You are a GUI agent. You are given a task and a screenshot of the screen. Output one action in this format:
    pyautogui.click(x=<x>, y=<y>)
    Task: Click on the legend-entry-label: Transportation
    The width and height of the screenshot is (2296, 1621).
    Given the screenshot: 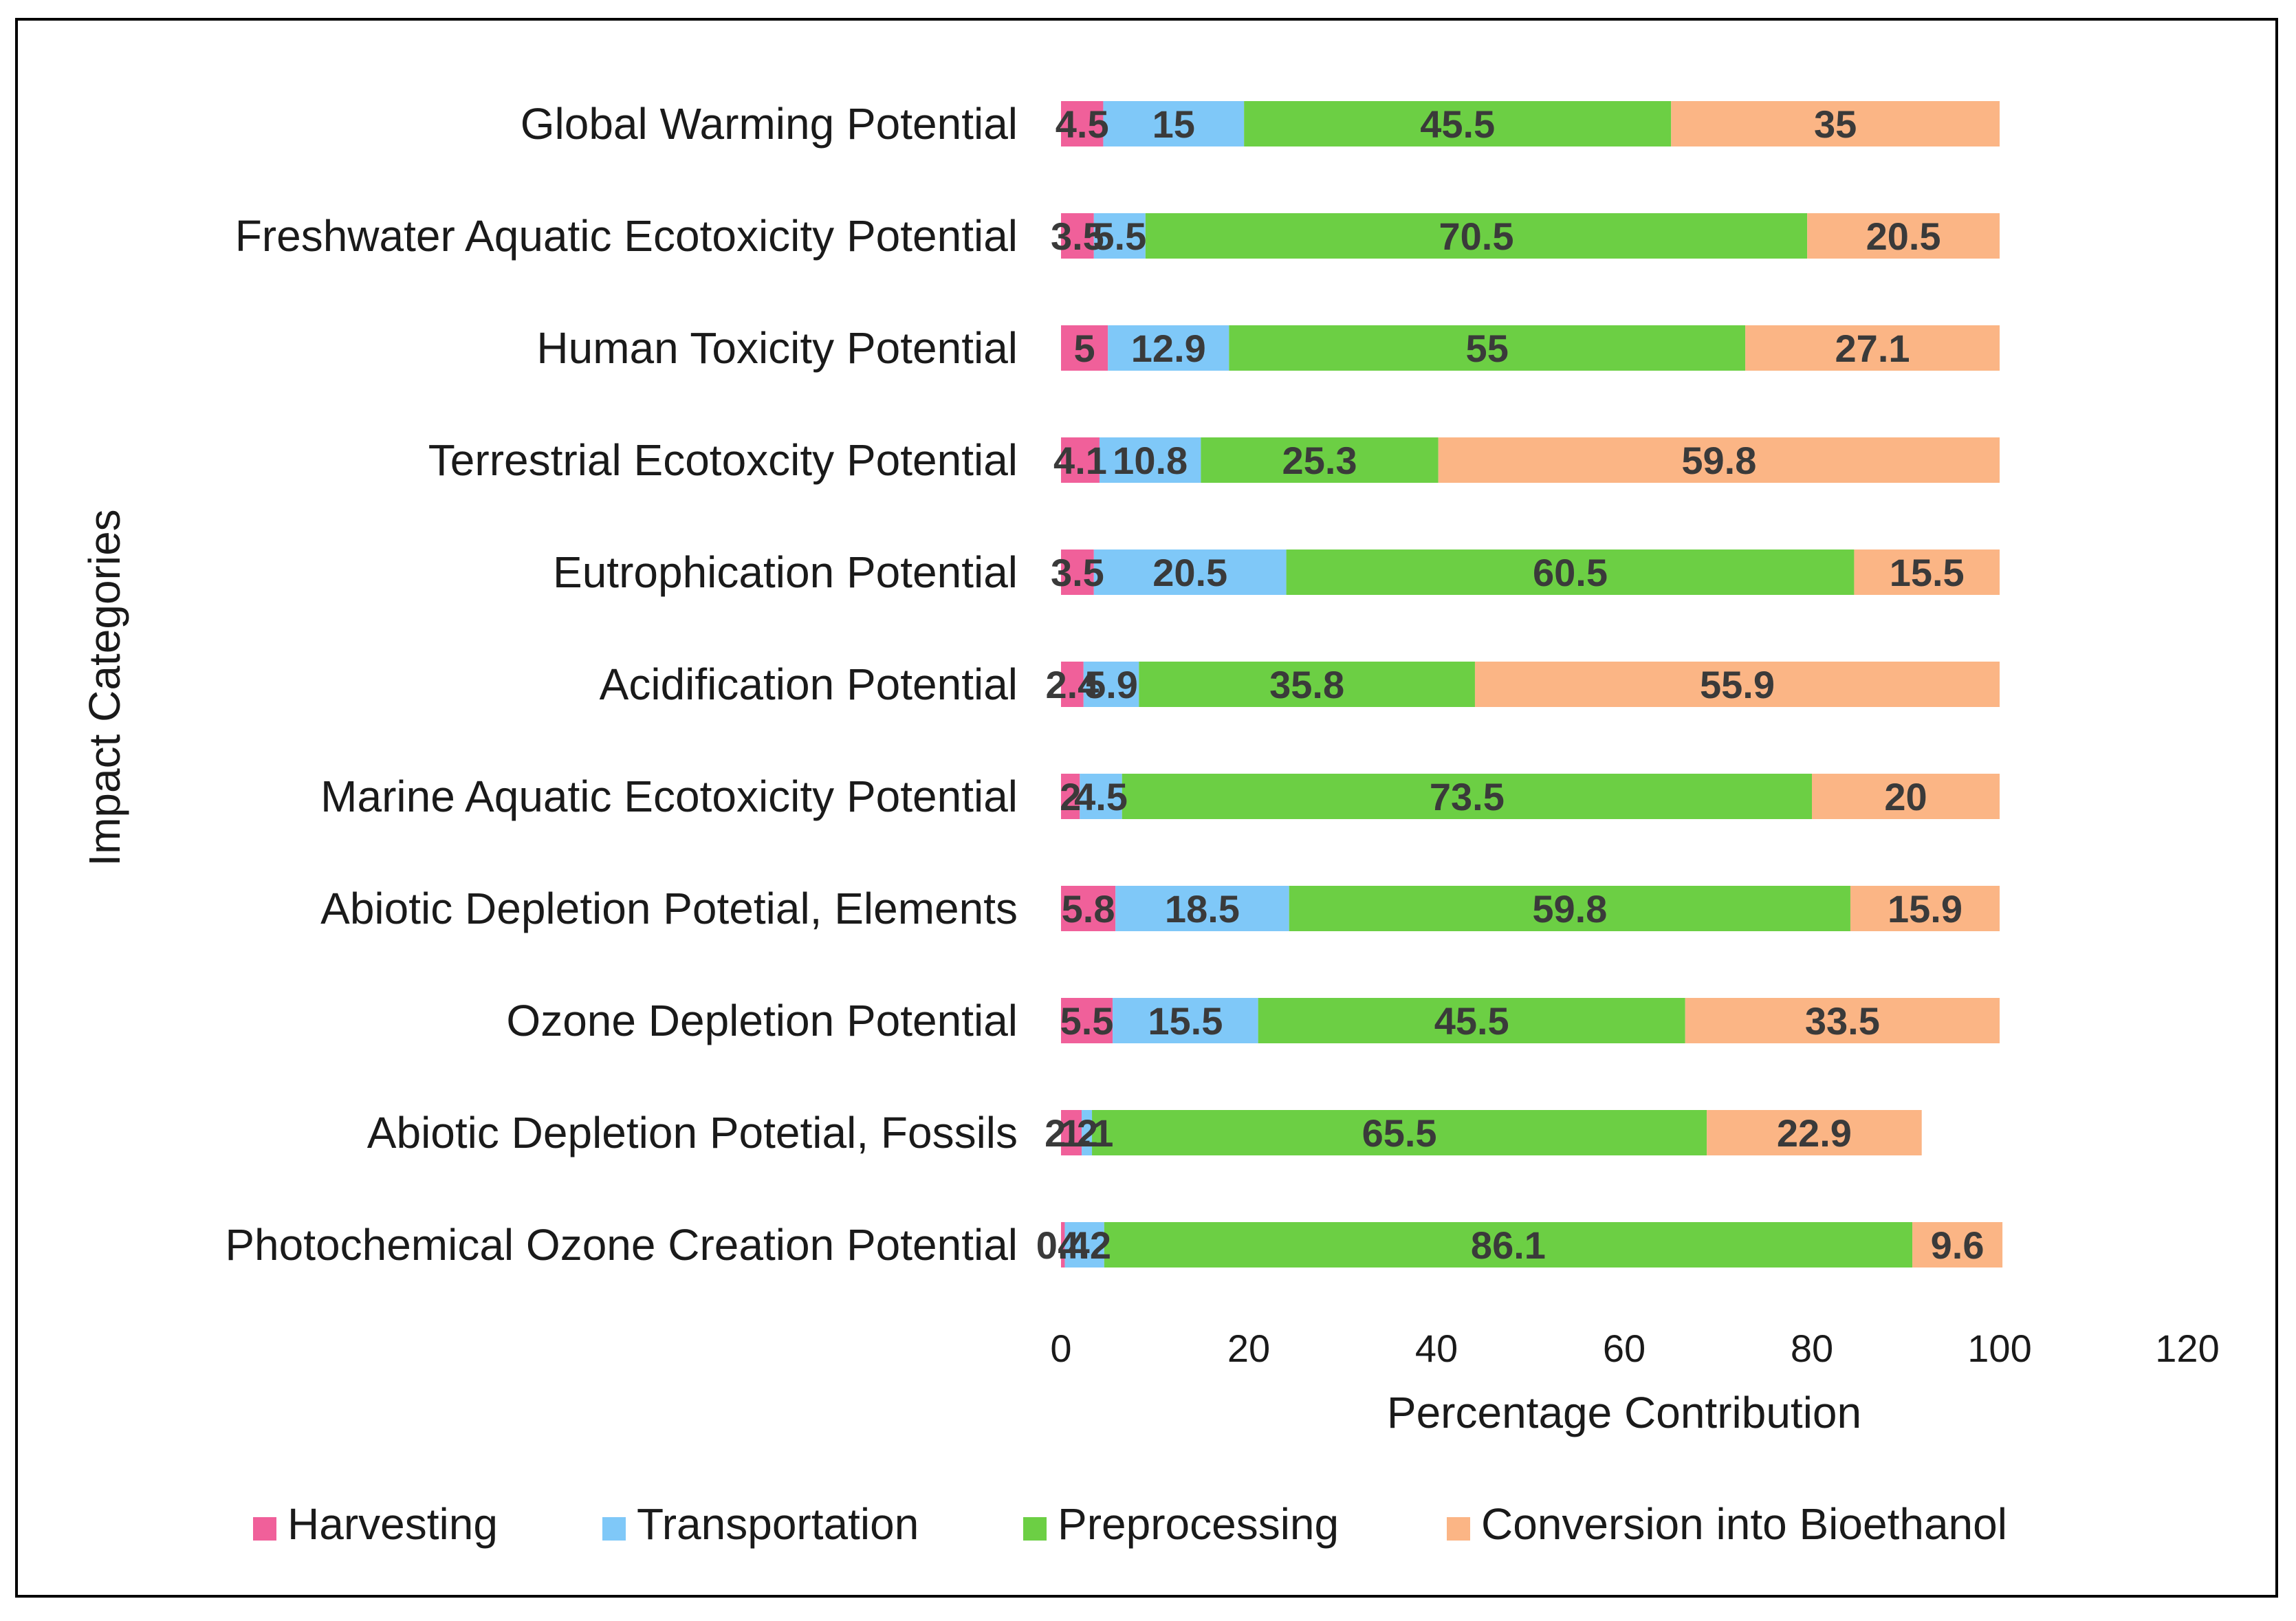 What is the action you would take?
    pyautogui.click(x=778, y=1524)
    